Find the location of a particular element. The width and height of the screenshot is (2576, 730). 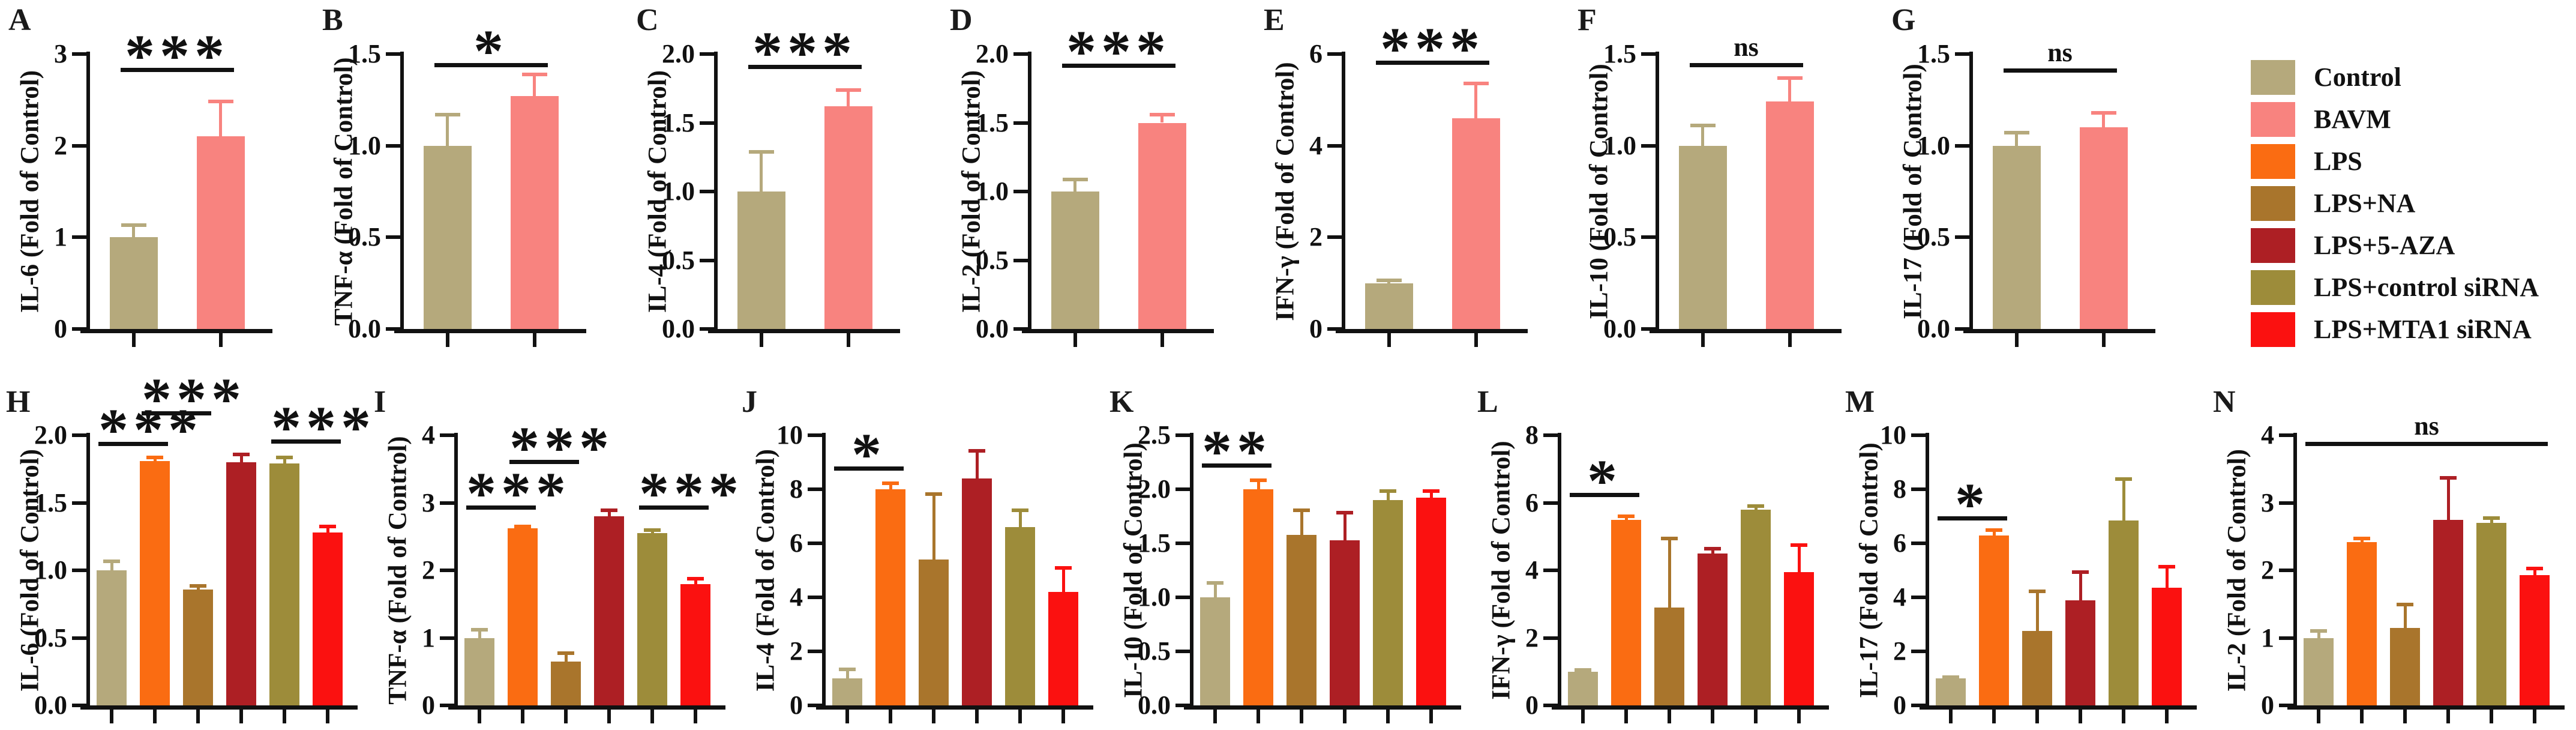

plot-area: 0.0 0.5 1.0 1.5 ns is located at coordinates (1722, 190).